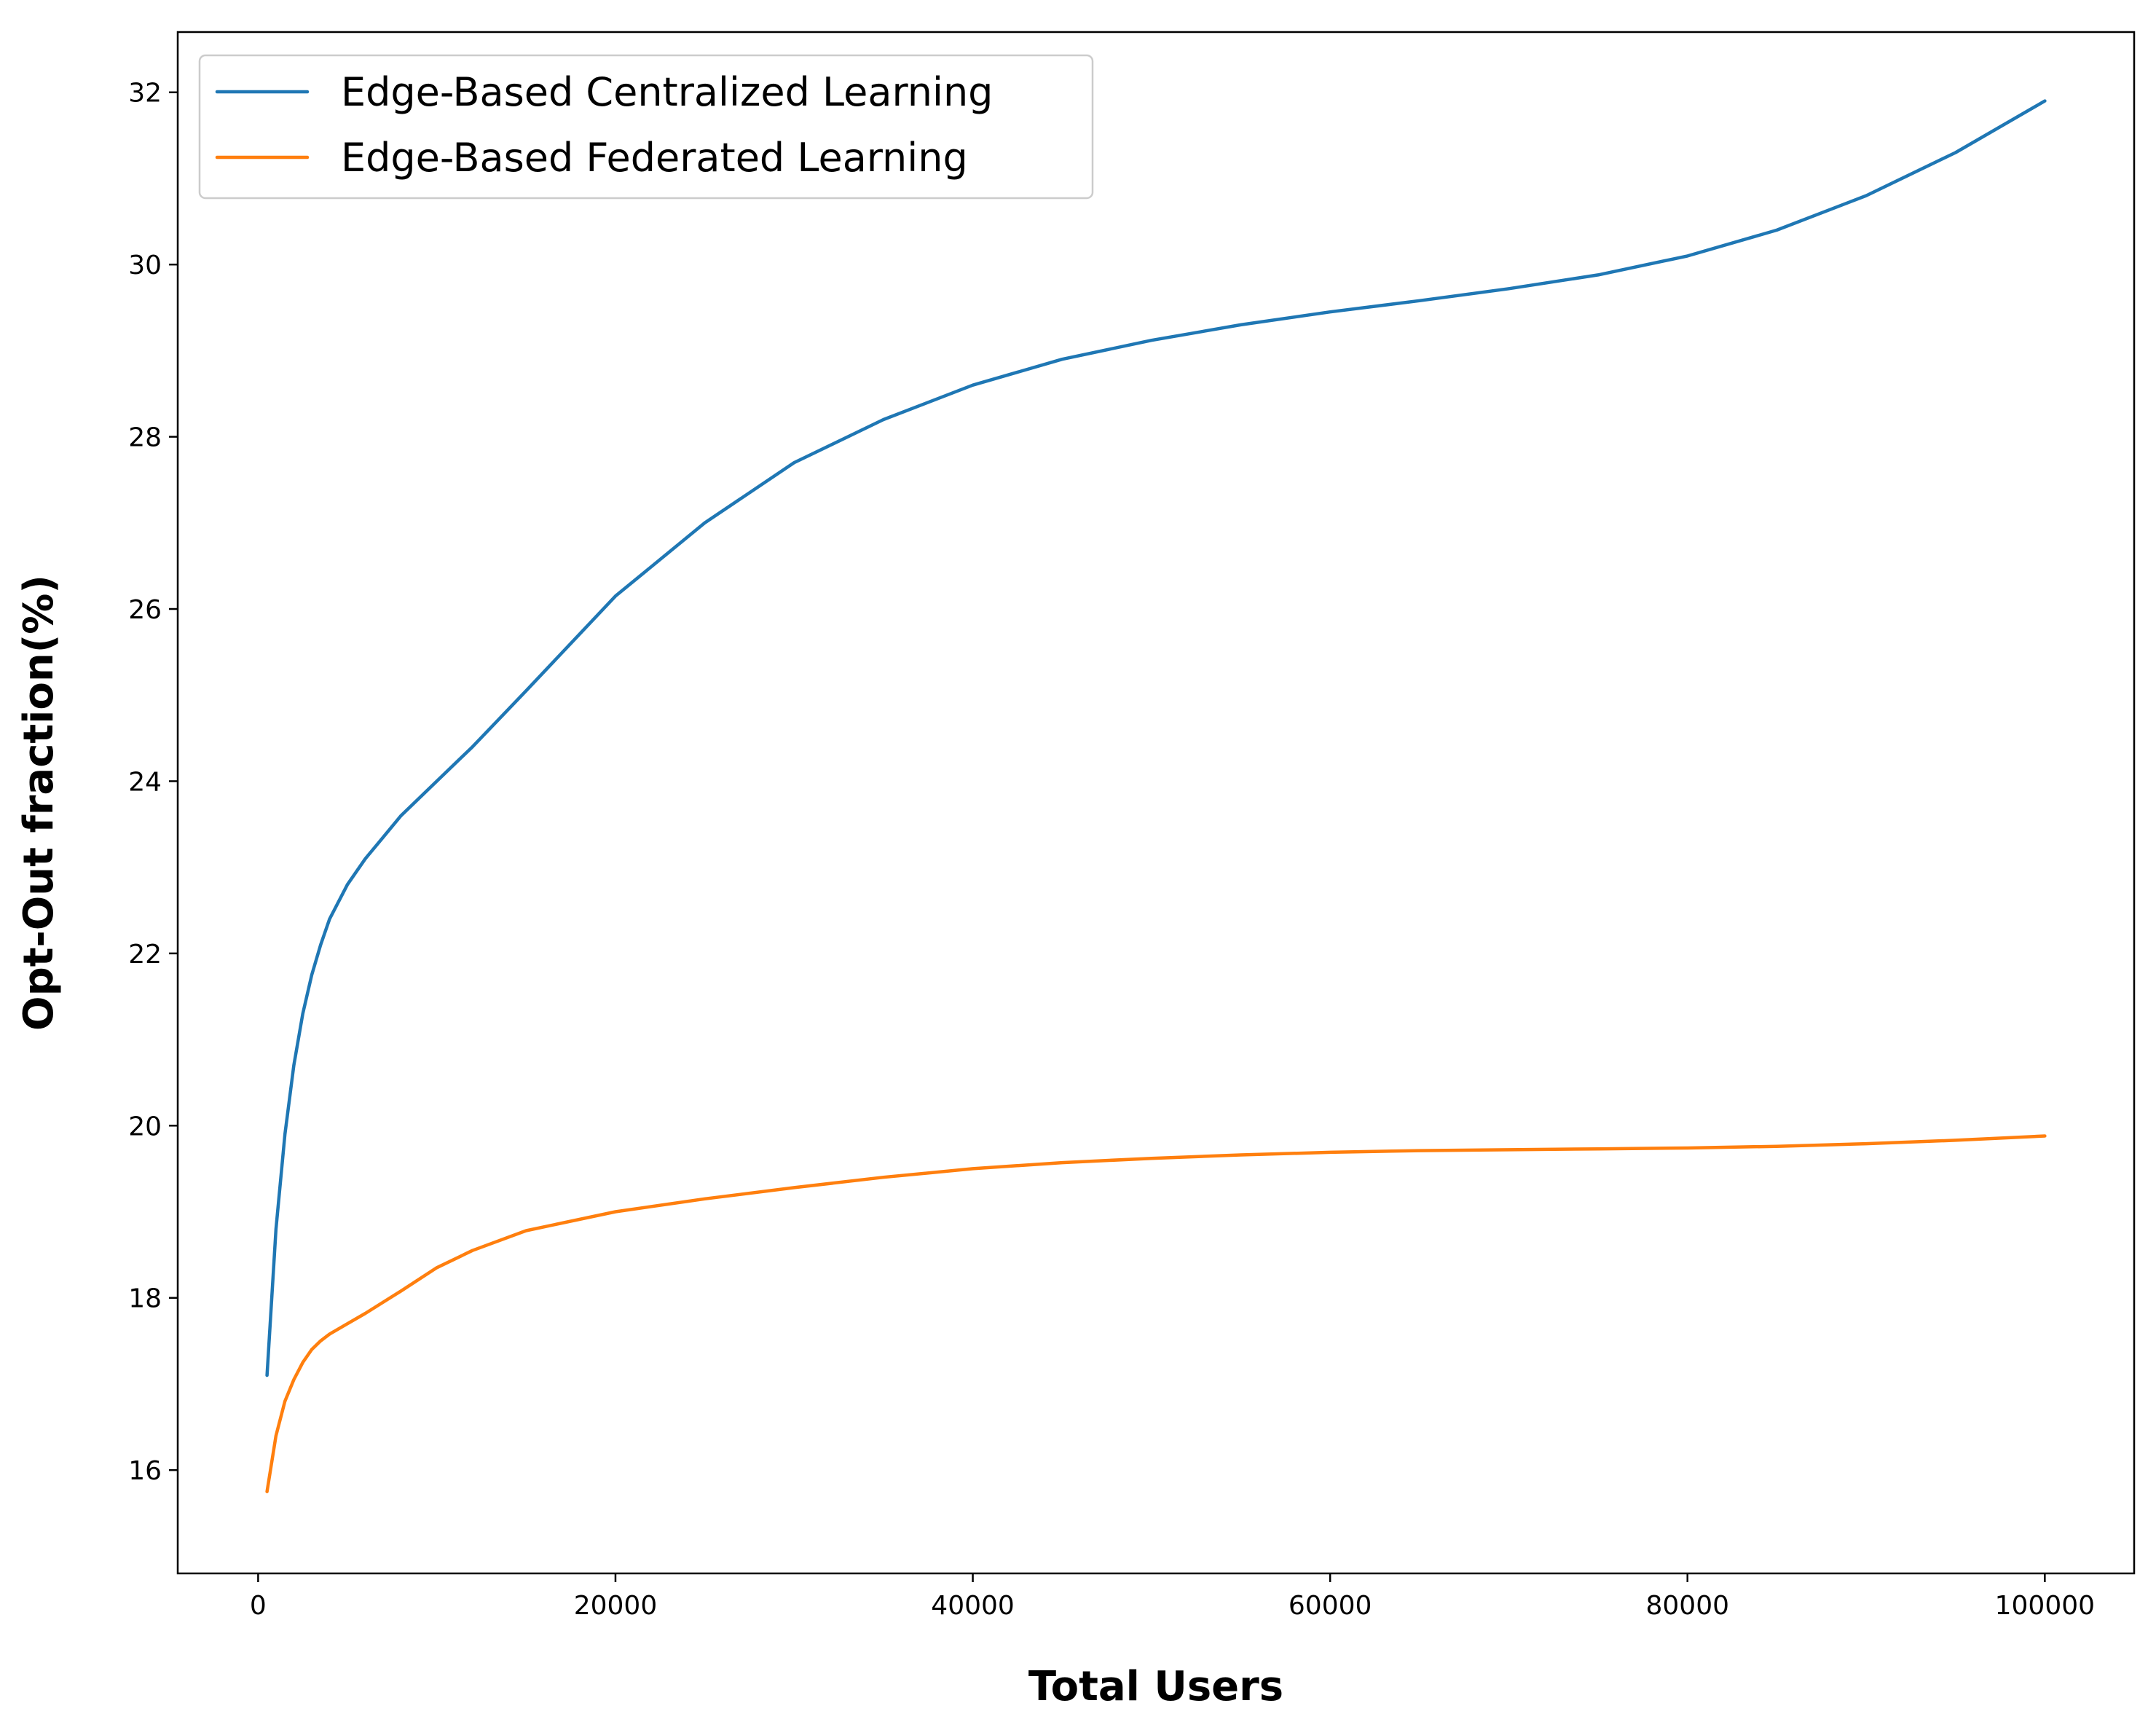 The image size is (2156, 1722). Describe the element at coordinates (145, 1471) in the screenshot. I see `y-tick-label: 16` at that location.